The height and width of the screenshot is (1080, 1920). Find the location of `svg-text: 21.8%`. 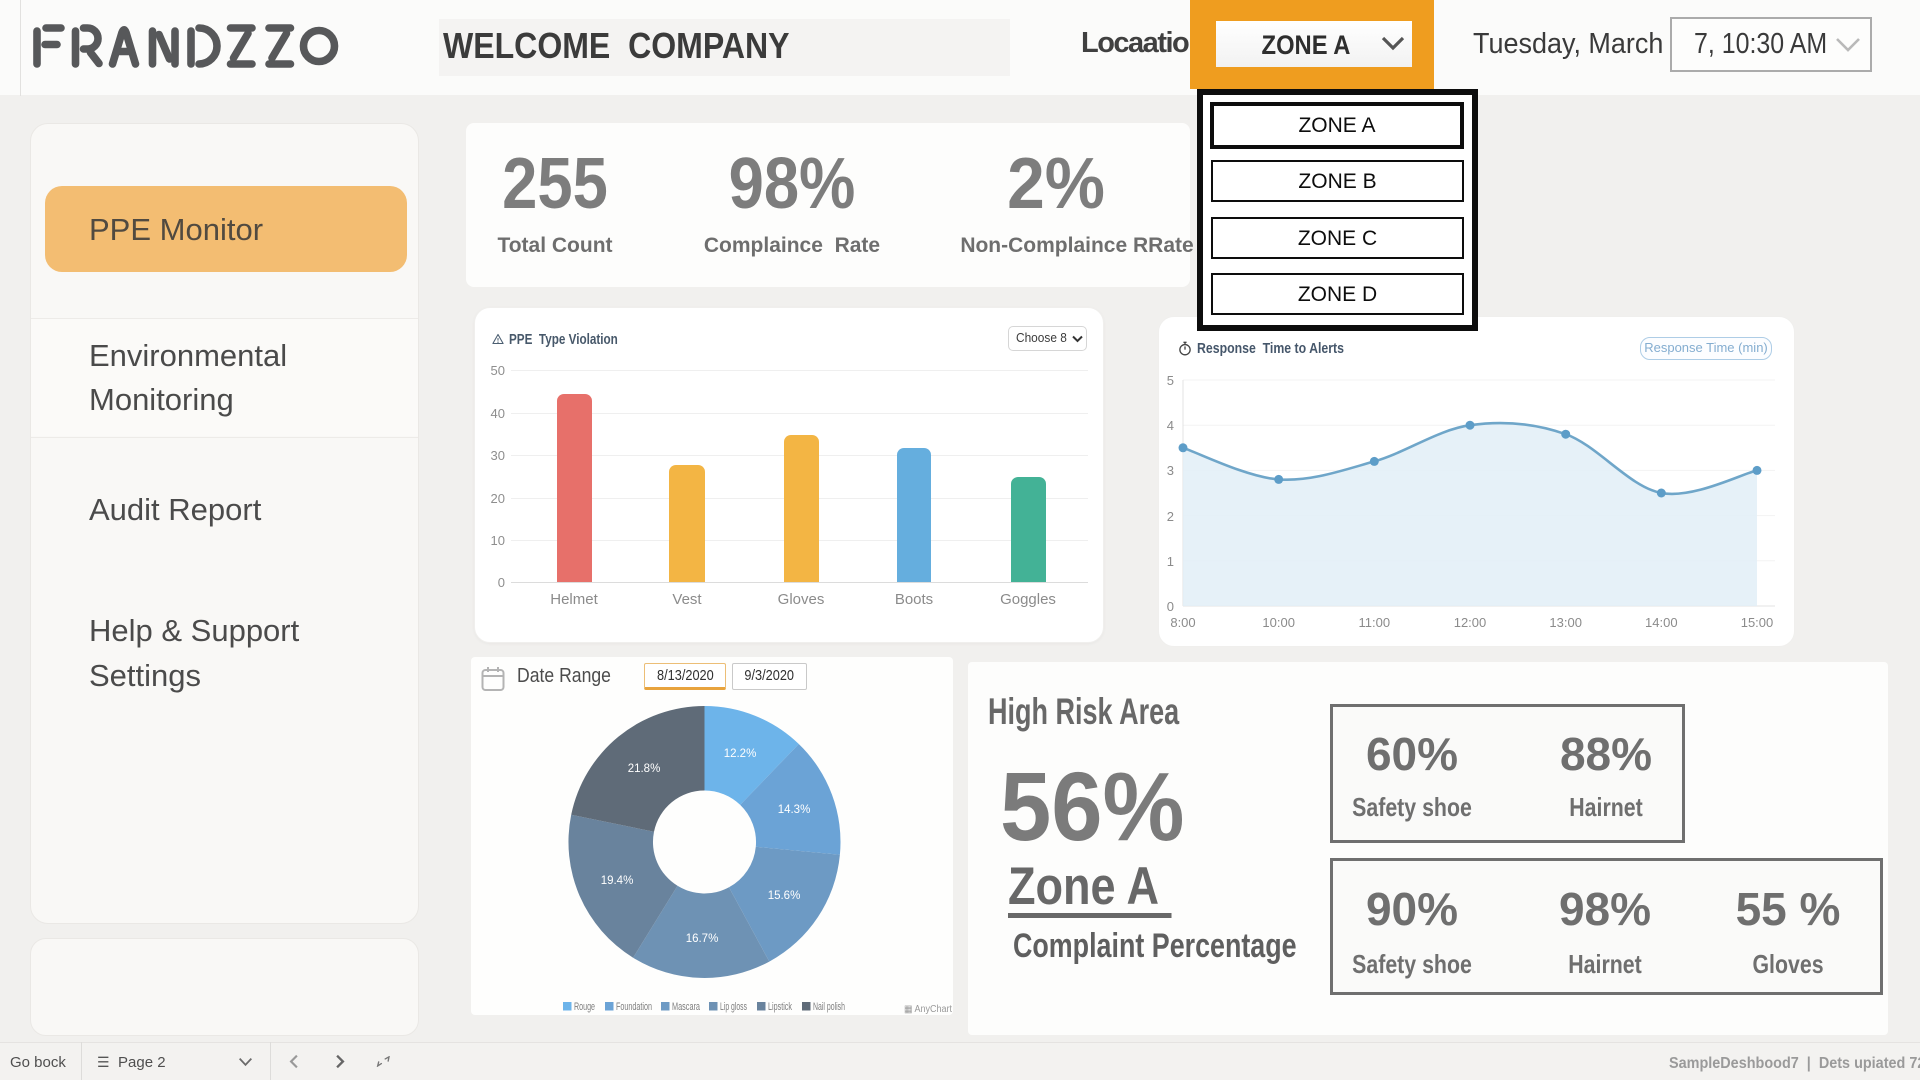

svg-text: 21.8% is located at coordinates (644, 769).